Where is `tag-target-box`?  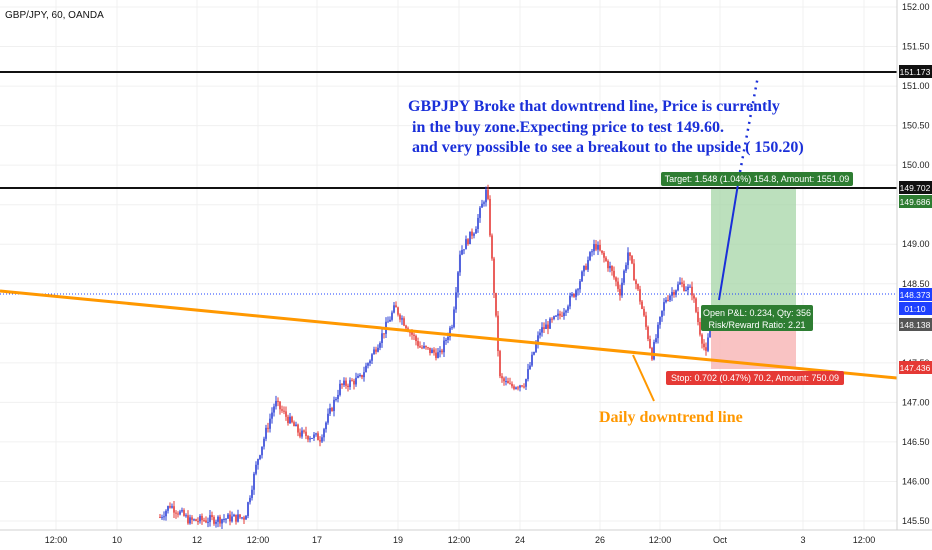
tag-target-box is located at coordinates (915, 201).